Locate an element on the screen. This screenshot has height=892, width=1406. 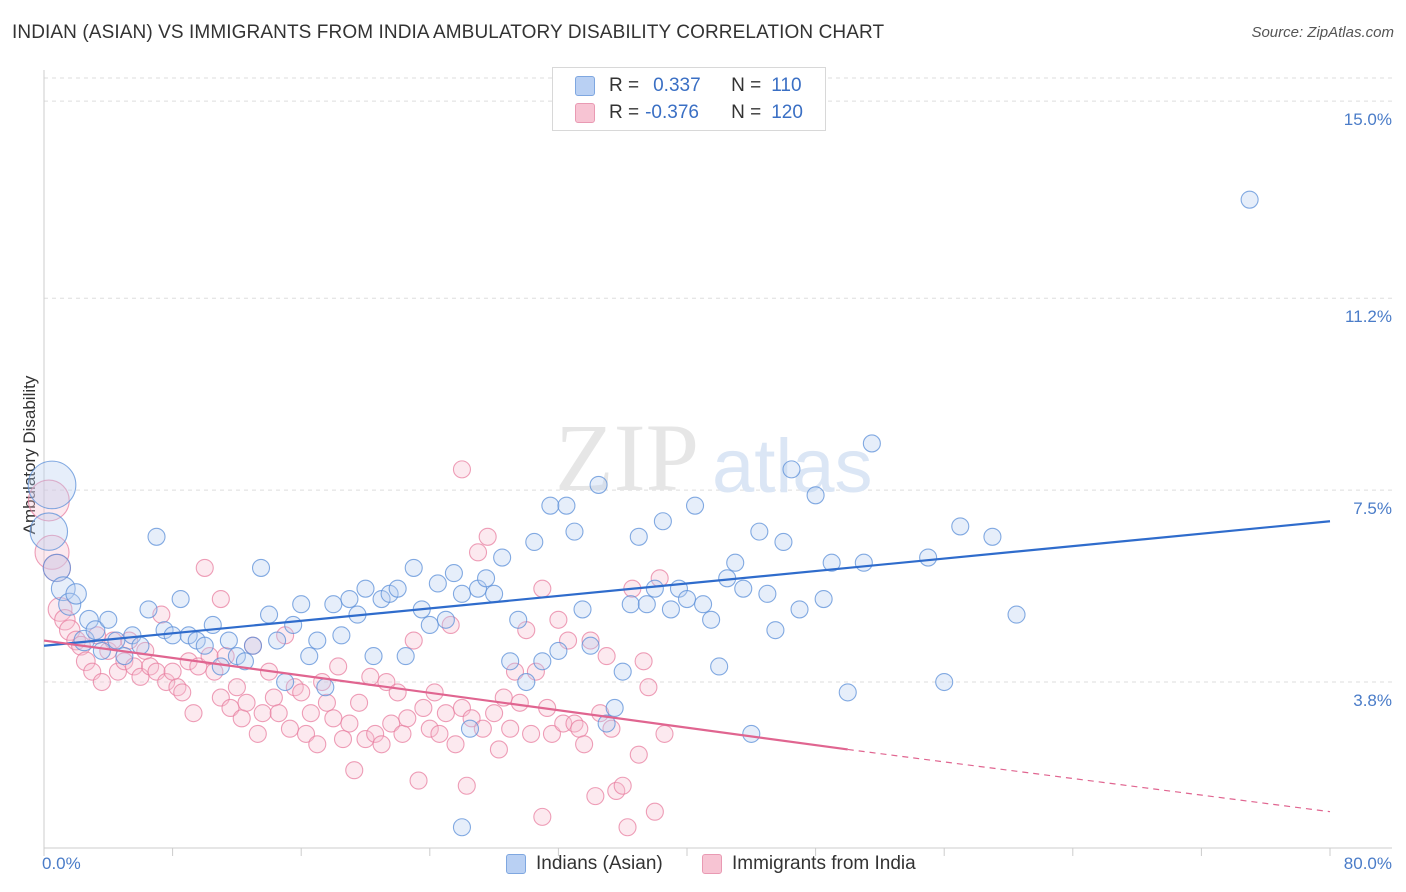
y-tick-label: 3.8% is located at coordinates (1372, 700).